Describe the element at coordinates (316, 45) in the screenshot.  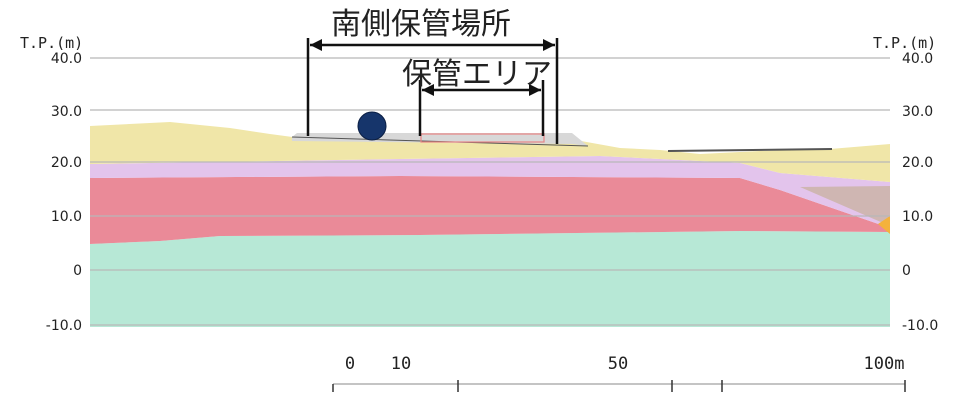
I see `site-arrow-left` at that location.